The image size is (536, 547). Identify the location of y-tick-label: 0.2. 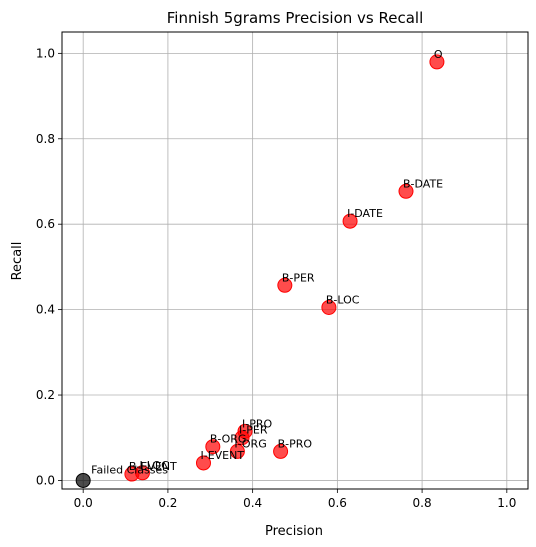
(45, 395).